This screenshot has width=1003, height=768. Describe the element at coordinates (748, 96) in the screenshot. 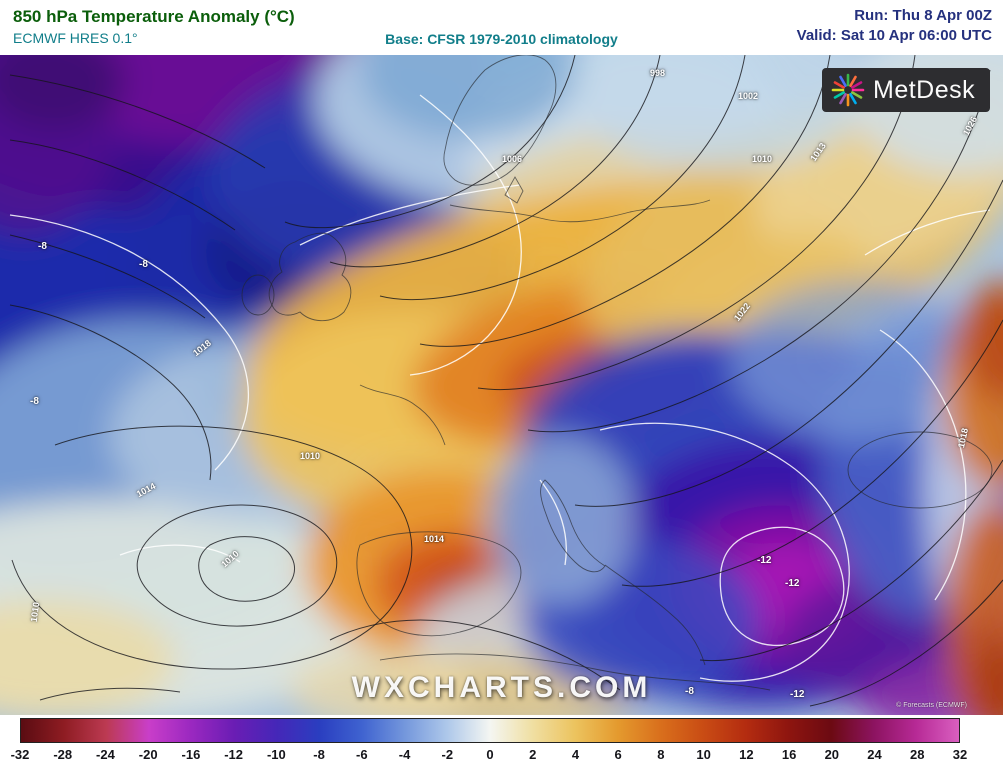

I see `isobar-label: 1002` at that location.